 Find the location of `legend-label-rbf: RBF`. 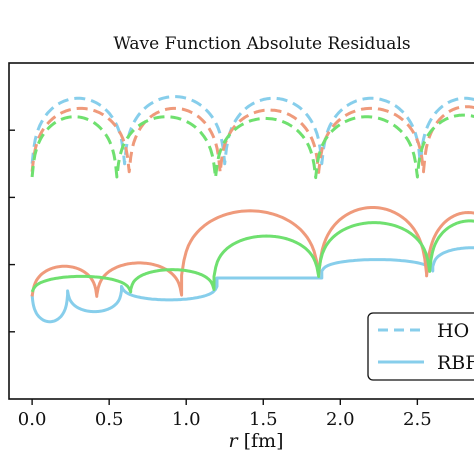

legend-label-rbf: RBF is located at coordinates (455, 363).